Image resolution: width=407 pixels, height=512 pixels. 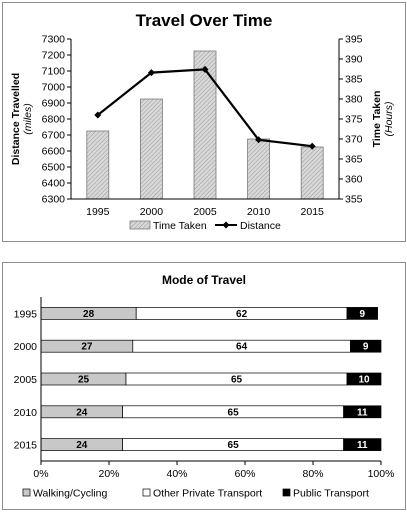 I want to click on data-label-walking-cycling-2000: 27, so click(x=87, y=347).